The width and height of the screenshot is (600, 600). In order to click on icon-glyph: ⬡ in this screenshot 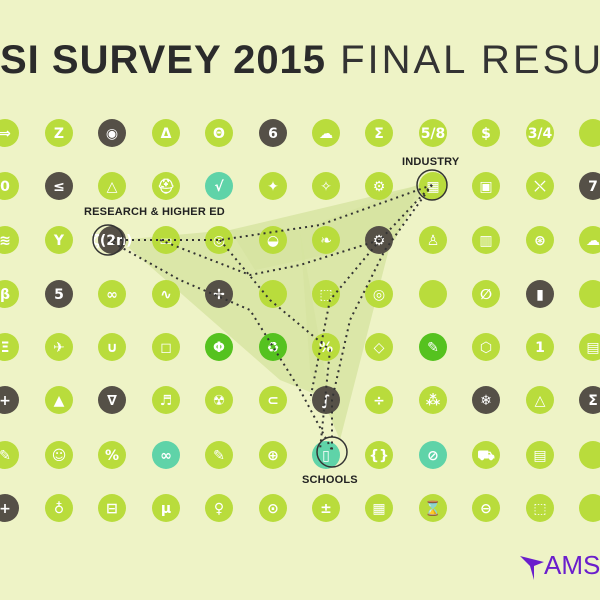, I will do `click(486, 348)`.